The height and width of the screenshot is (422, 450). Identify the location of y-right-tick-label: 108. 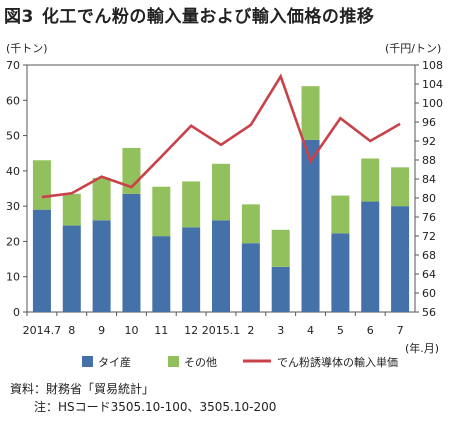
(432, 65).